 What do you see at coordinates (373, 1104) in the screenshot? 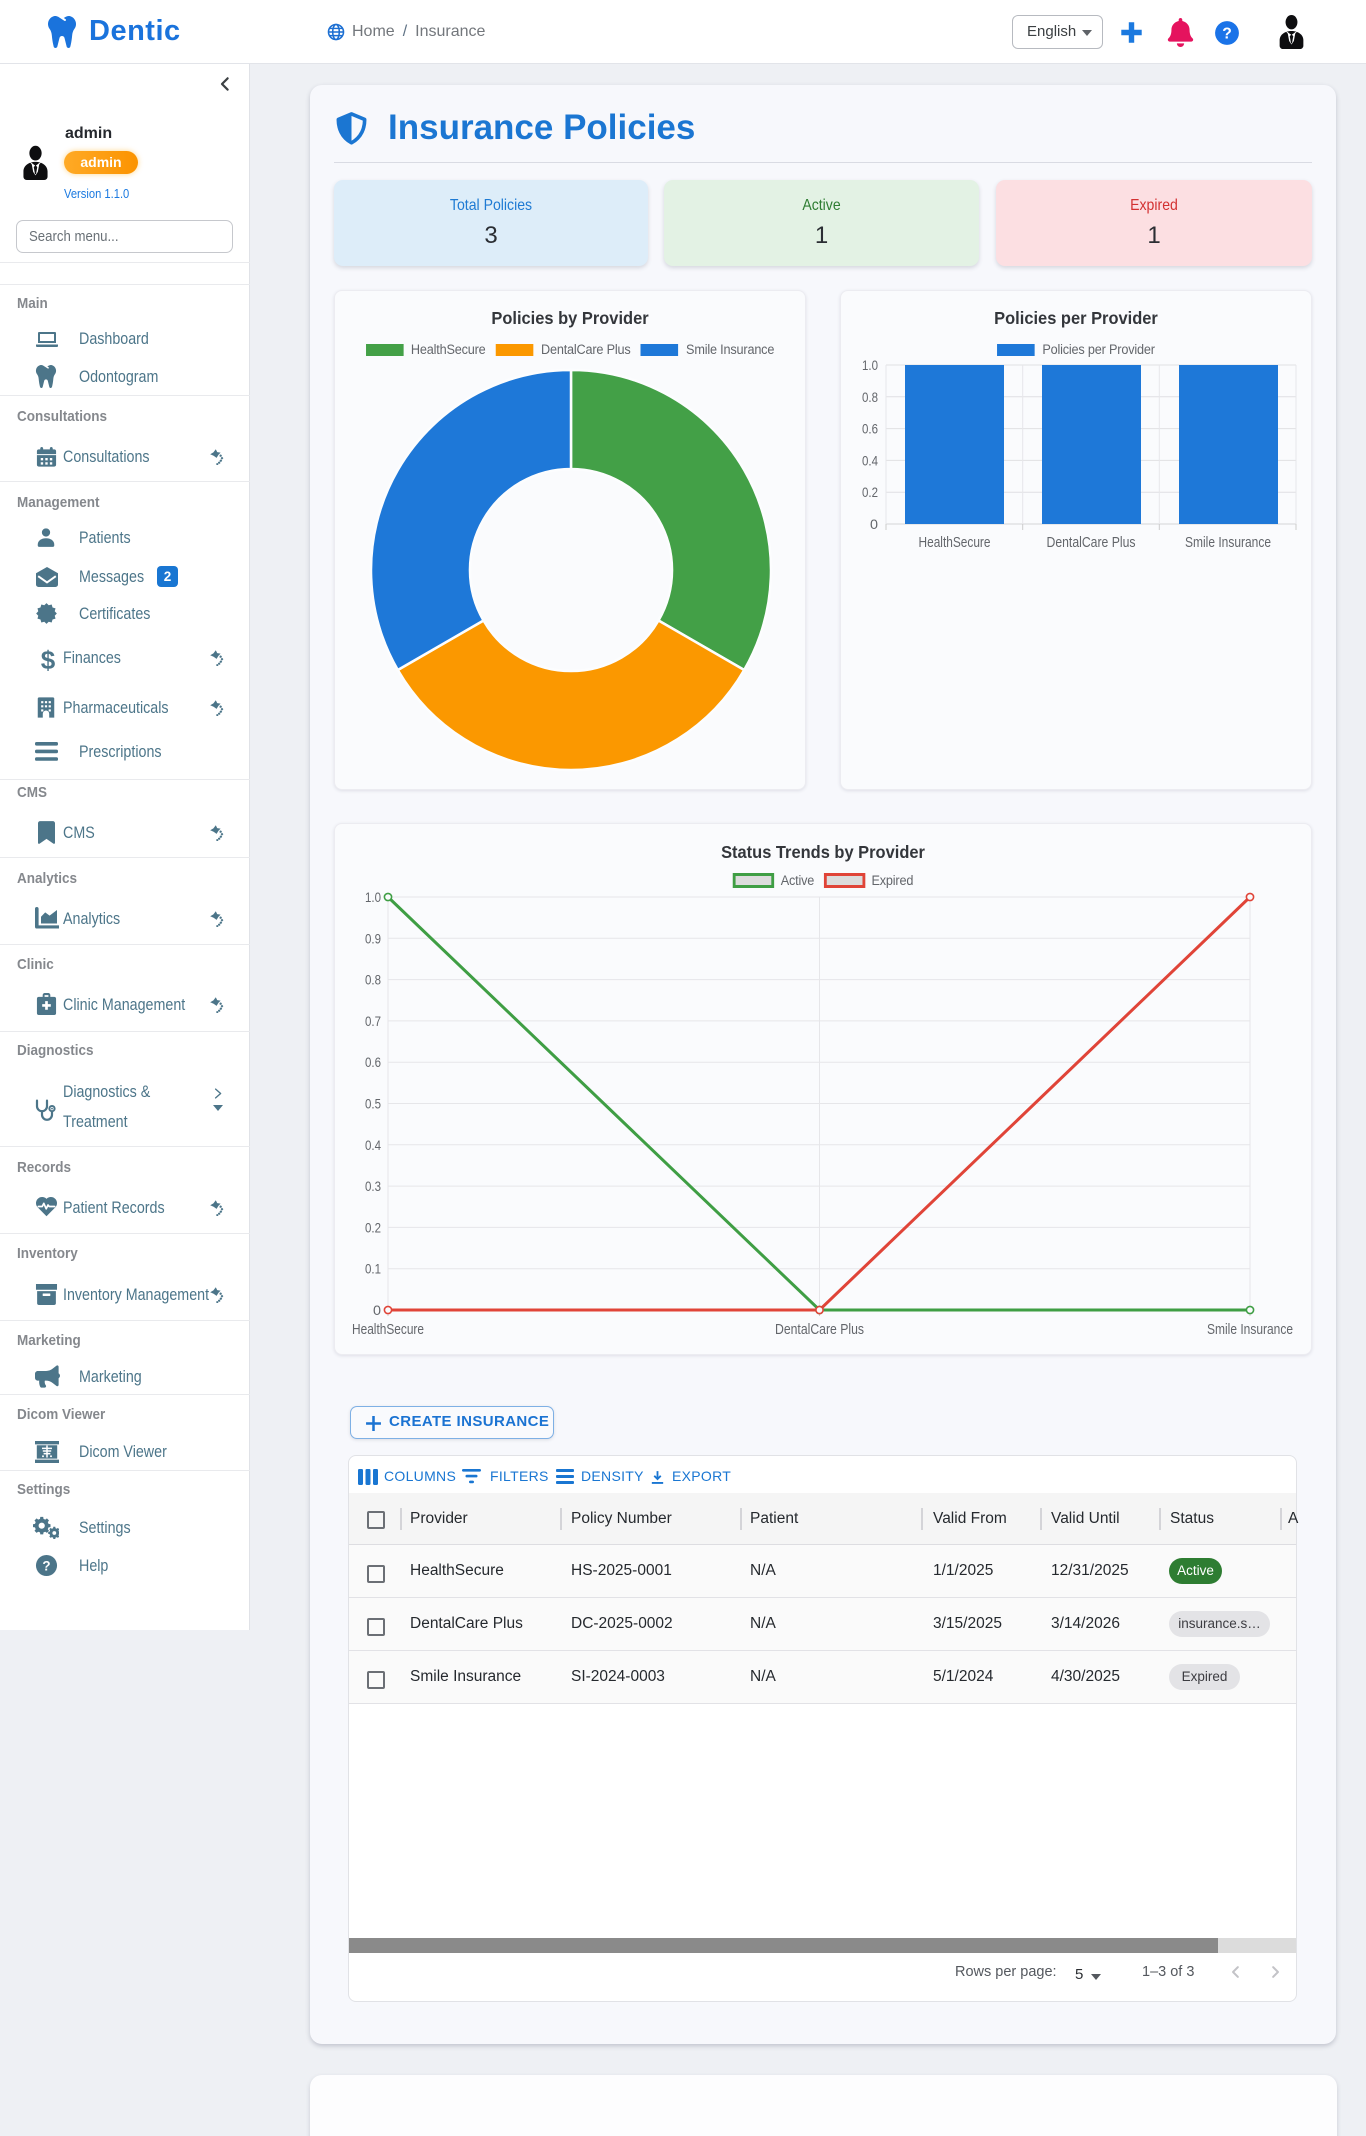
I see `svg-text: 0.5` at bounding box center [373, 1104].